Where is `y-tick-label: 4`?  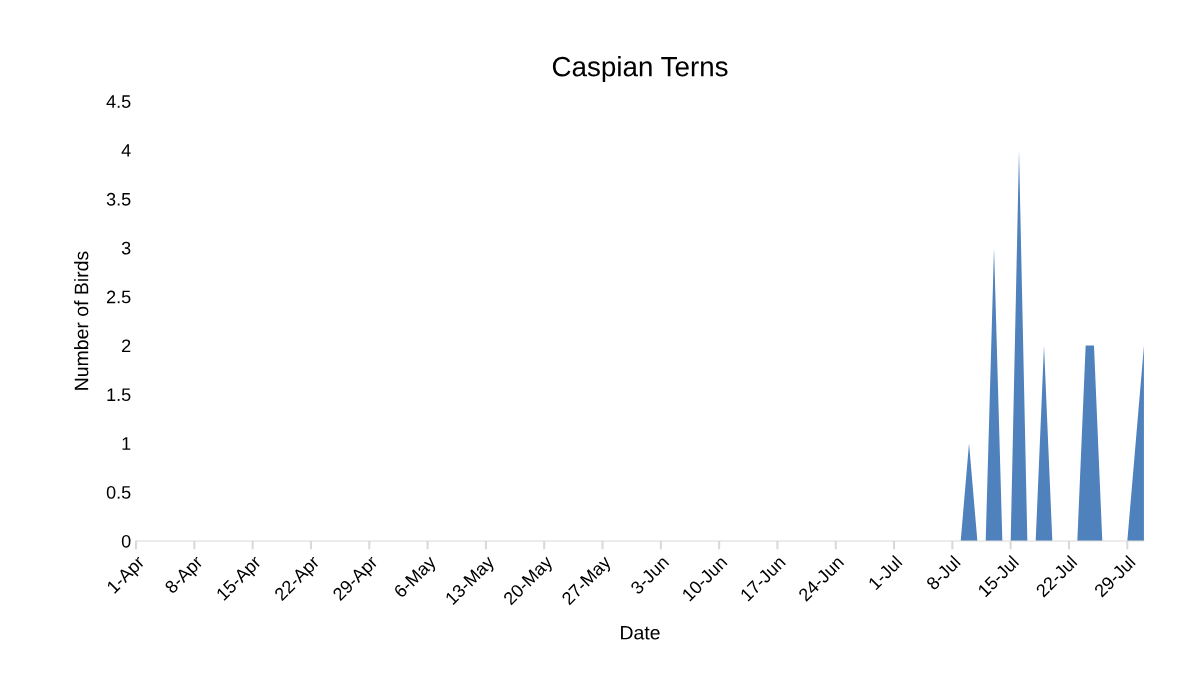
y-tick-label: 4 is located at coordinates (126, 150).